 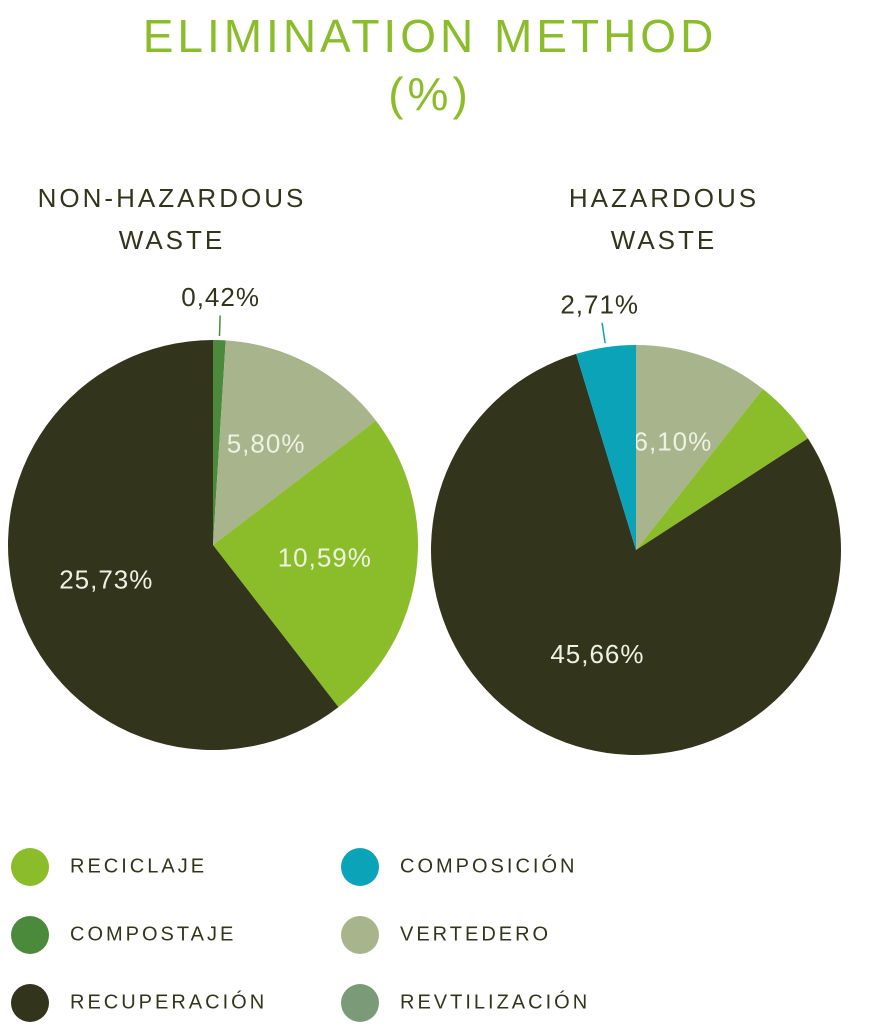 What do you see at coordinates (430, 36) in the screenshot?
I see `main-title: ELIMINATION METHOD` at bounding box center [430, 36].